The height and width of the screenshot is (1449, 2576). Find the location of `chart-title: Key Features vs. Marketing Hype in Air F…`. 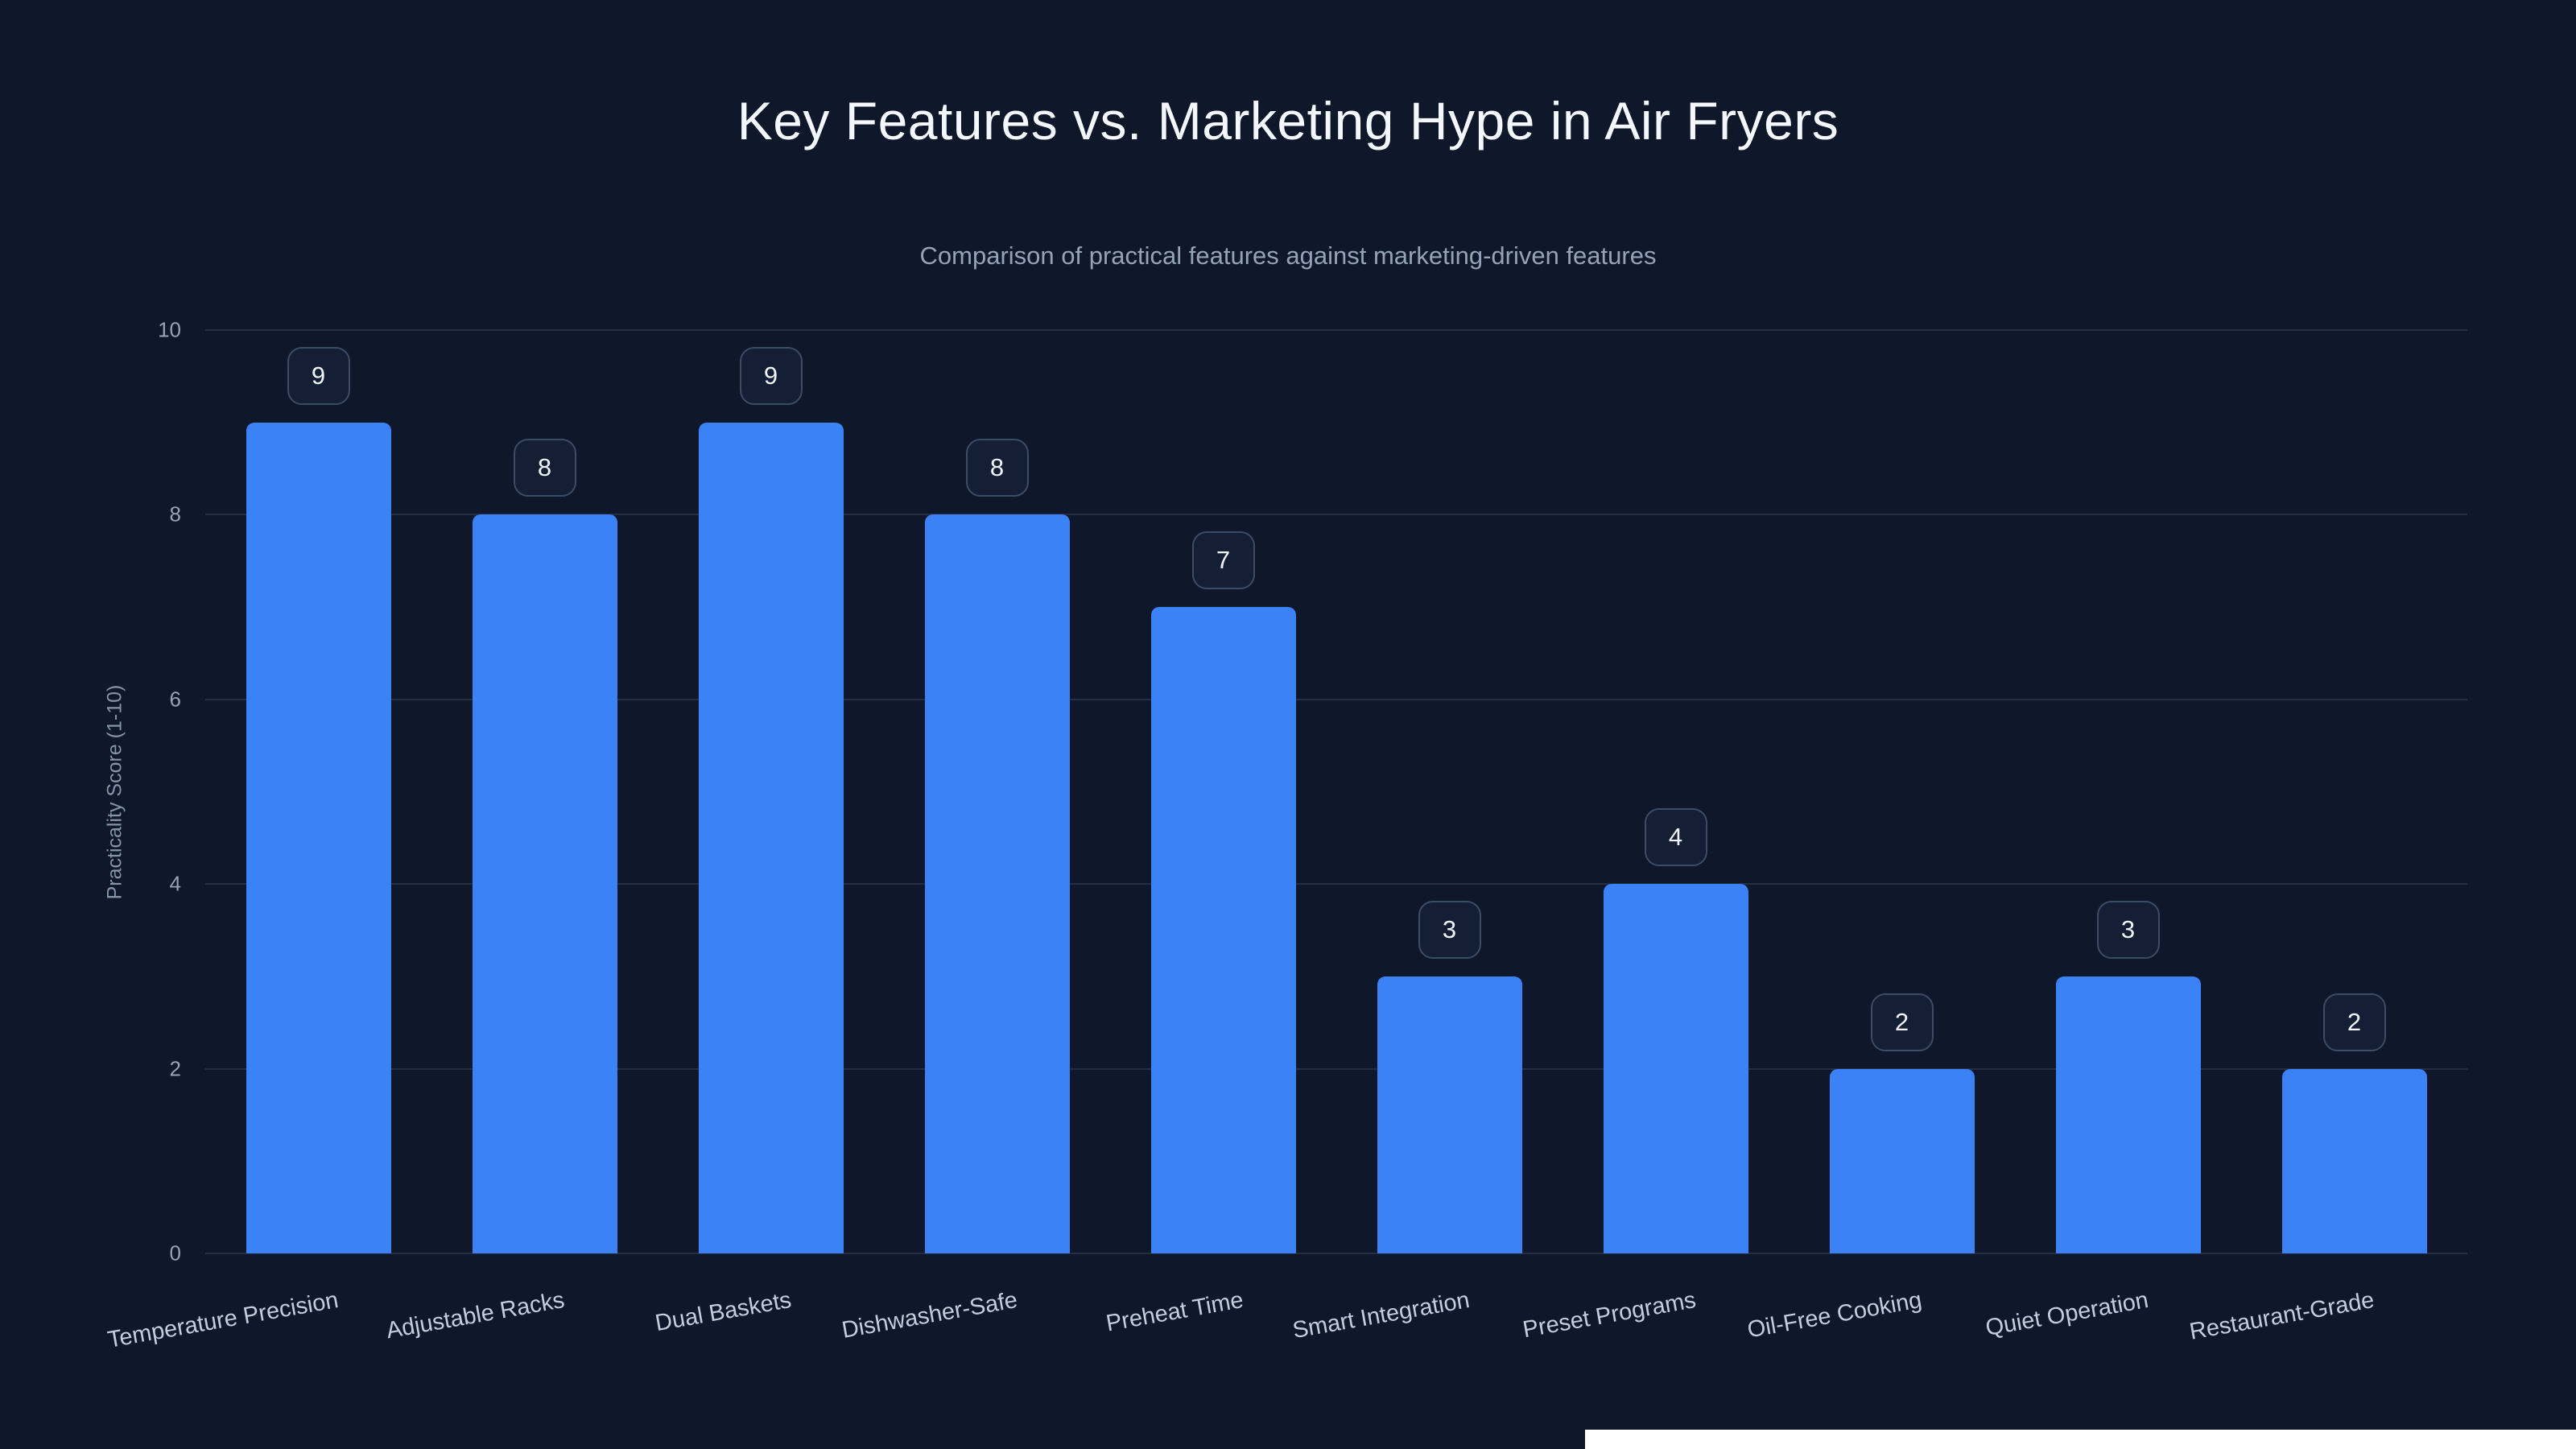

chart-title: Key Features vs. Marketing Hype in Air F… is located at coordinates (1288, 121).